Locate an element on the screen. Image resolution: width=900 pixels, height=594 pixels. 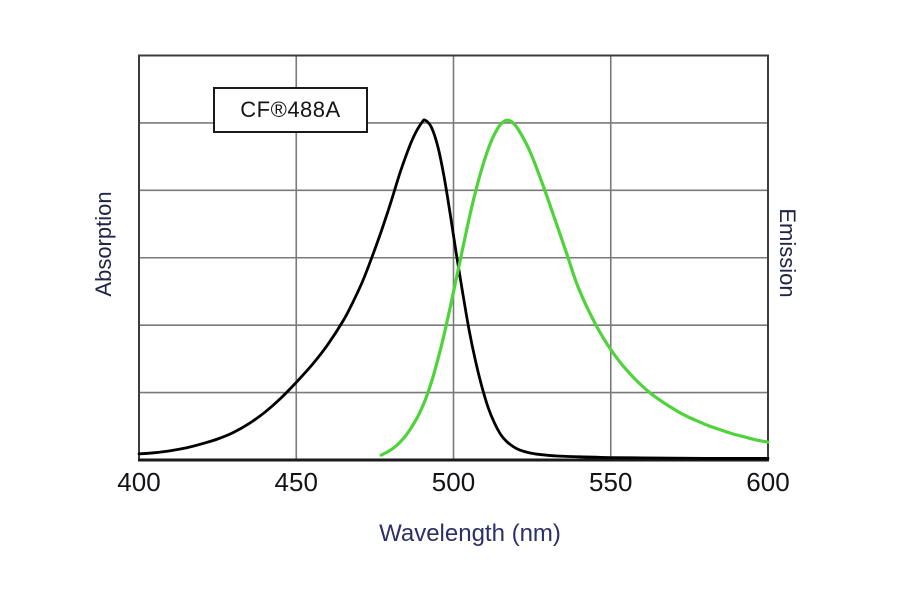
dye-label-box: CF®488A is located at coordinates (290, 110).